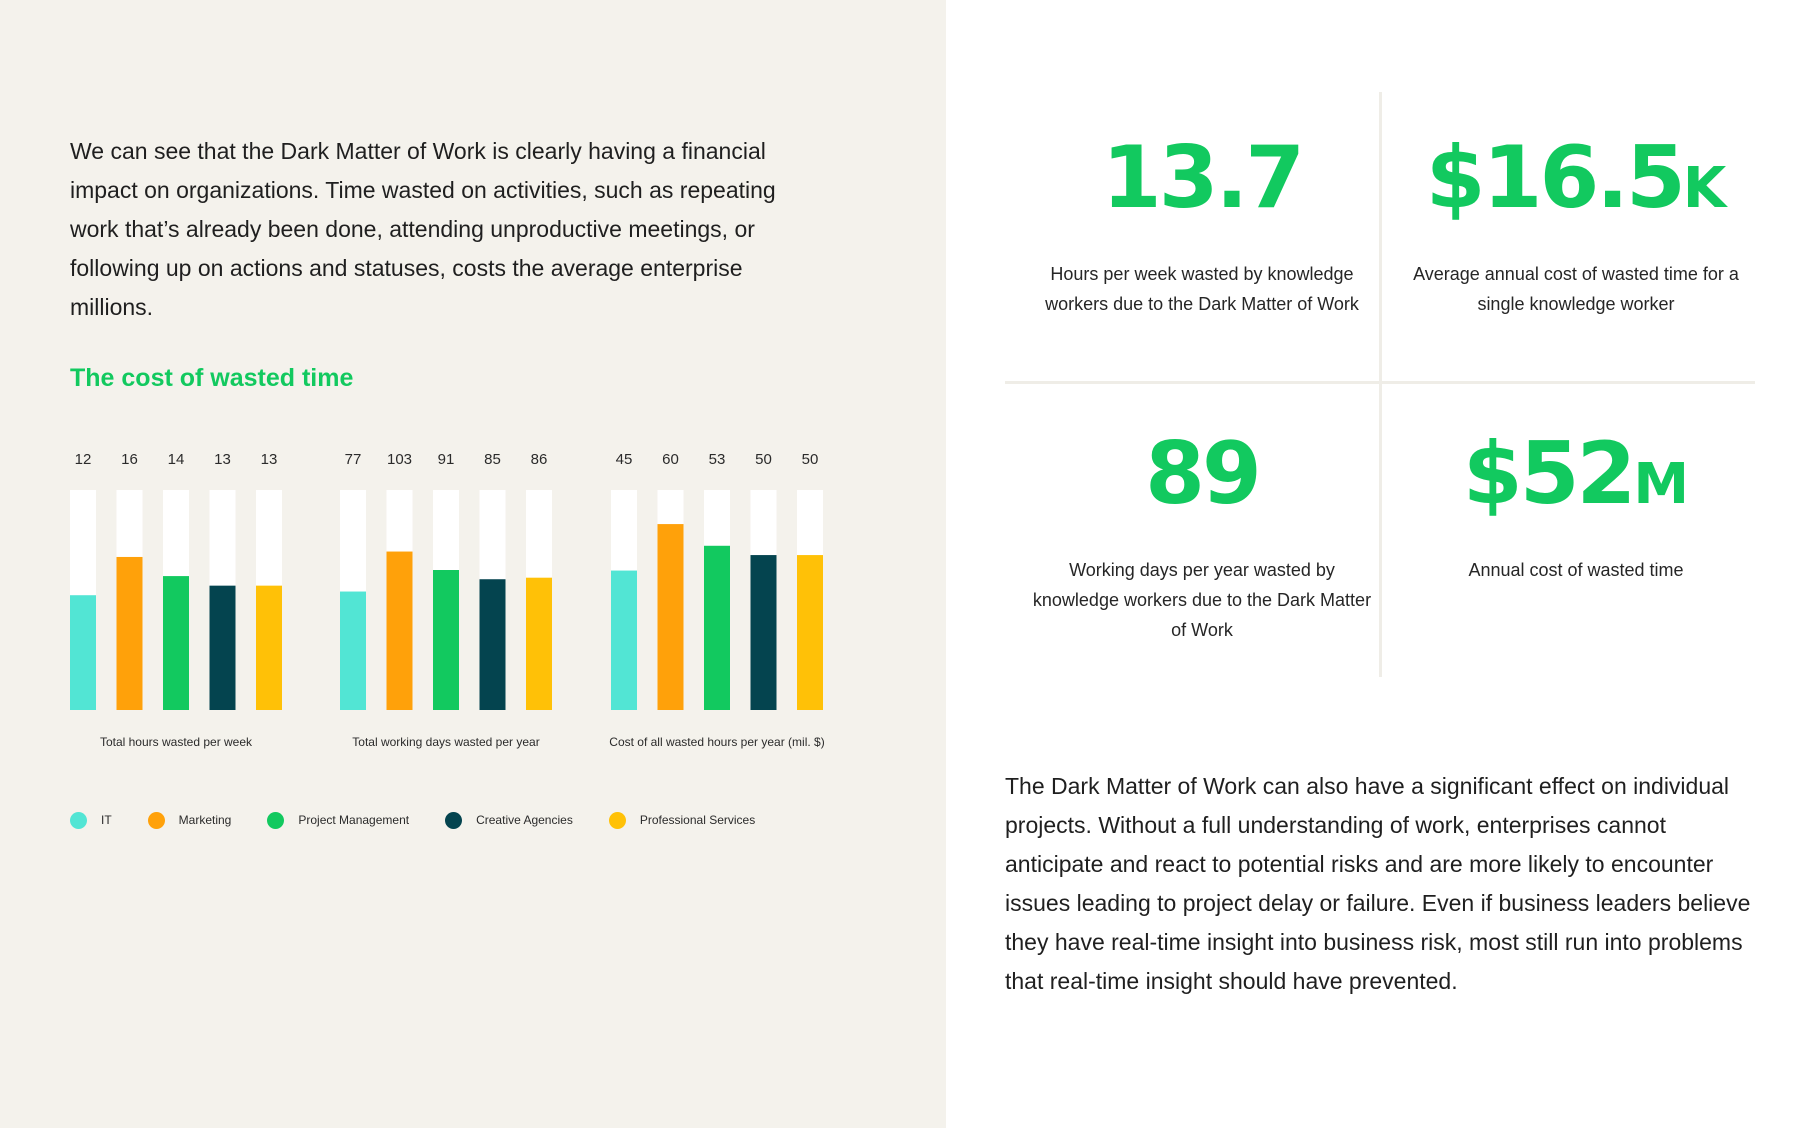  I want to click on legend-item-marketing: Marketing, so click(189, 820).